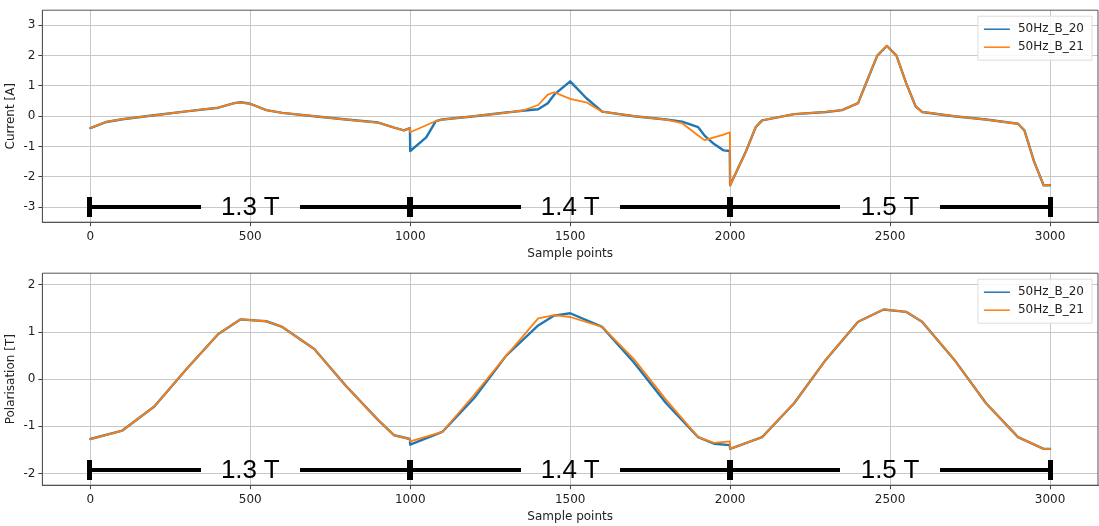 The image size is (1099, 526). What do you see at coordinates (10, 116) in the screenshot?
I see `y-axis-title: Current [A]` at bounding box center [10, 116].